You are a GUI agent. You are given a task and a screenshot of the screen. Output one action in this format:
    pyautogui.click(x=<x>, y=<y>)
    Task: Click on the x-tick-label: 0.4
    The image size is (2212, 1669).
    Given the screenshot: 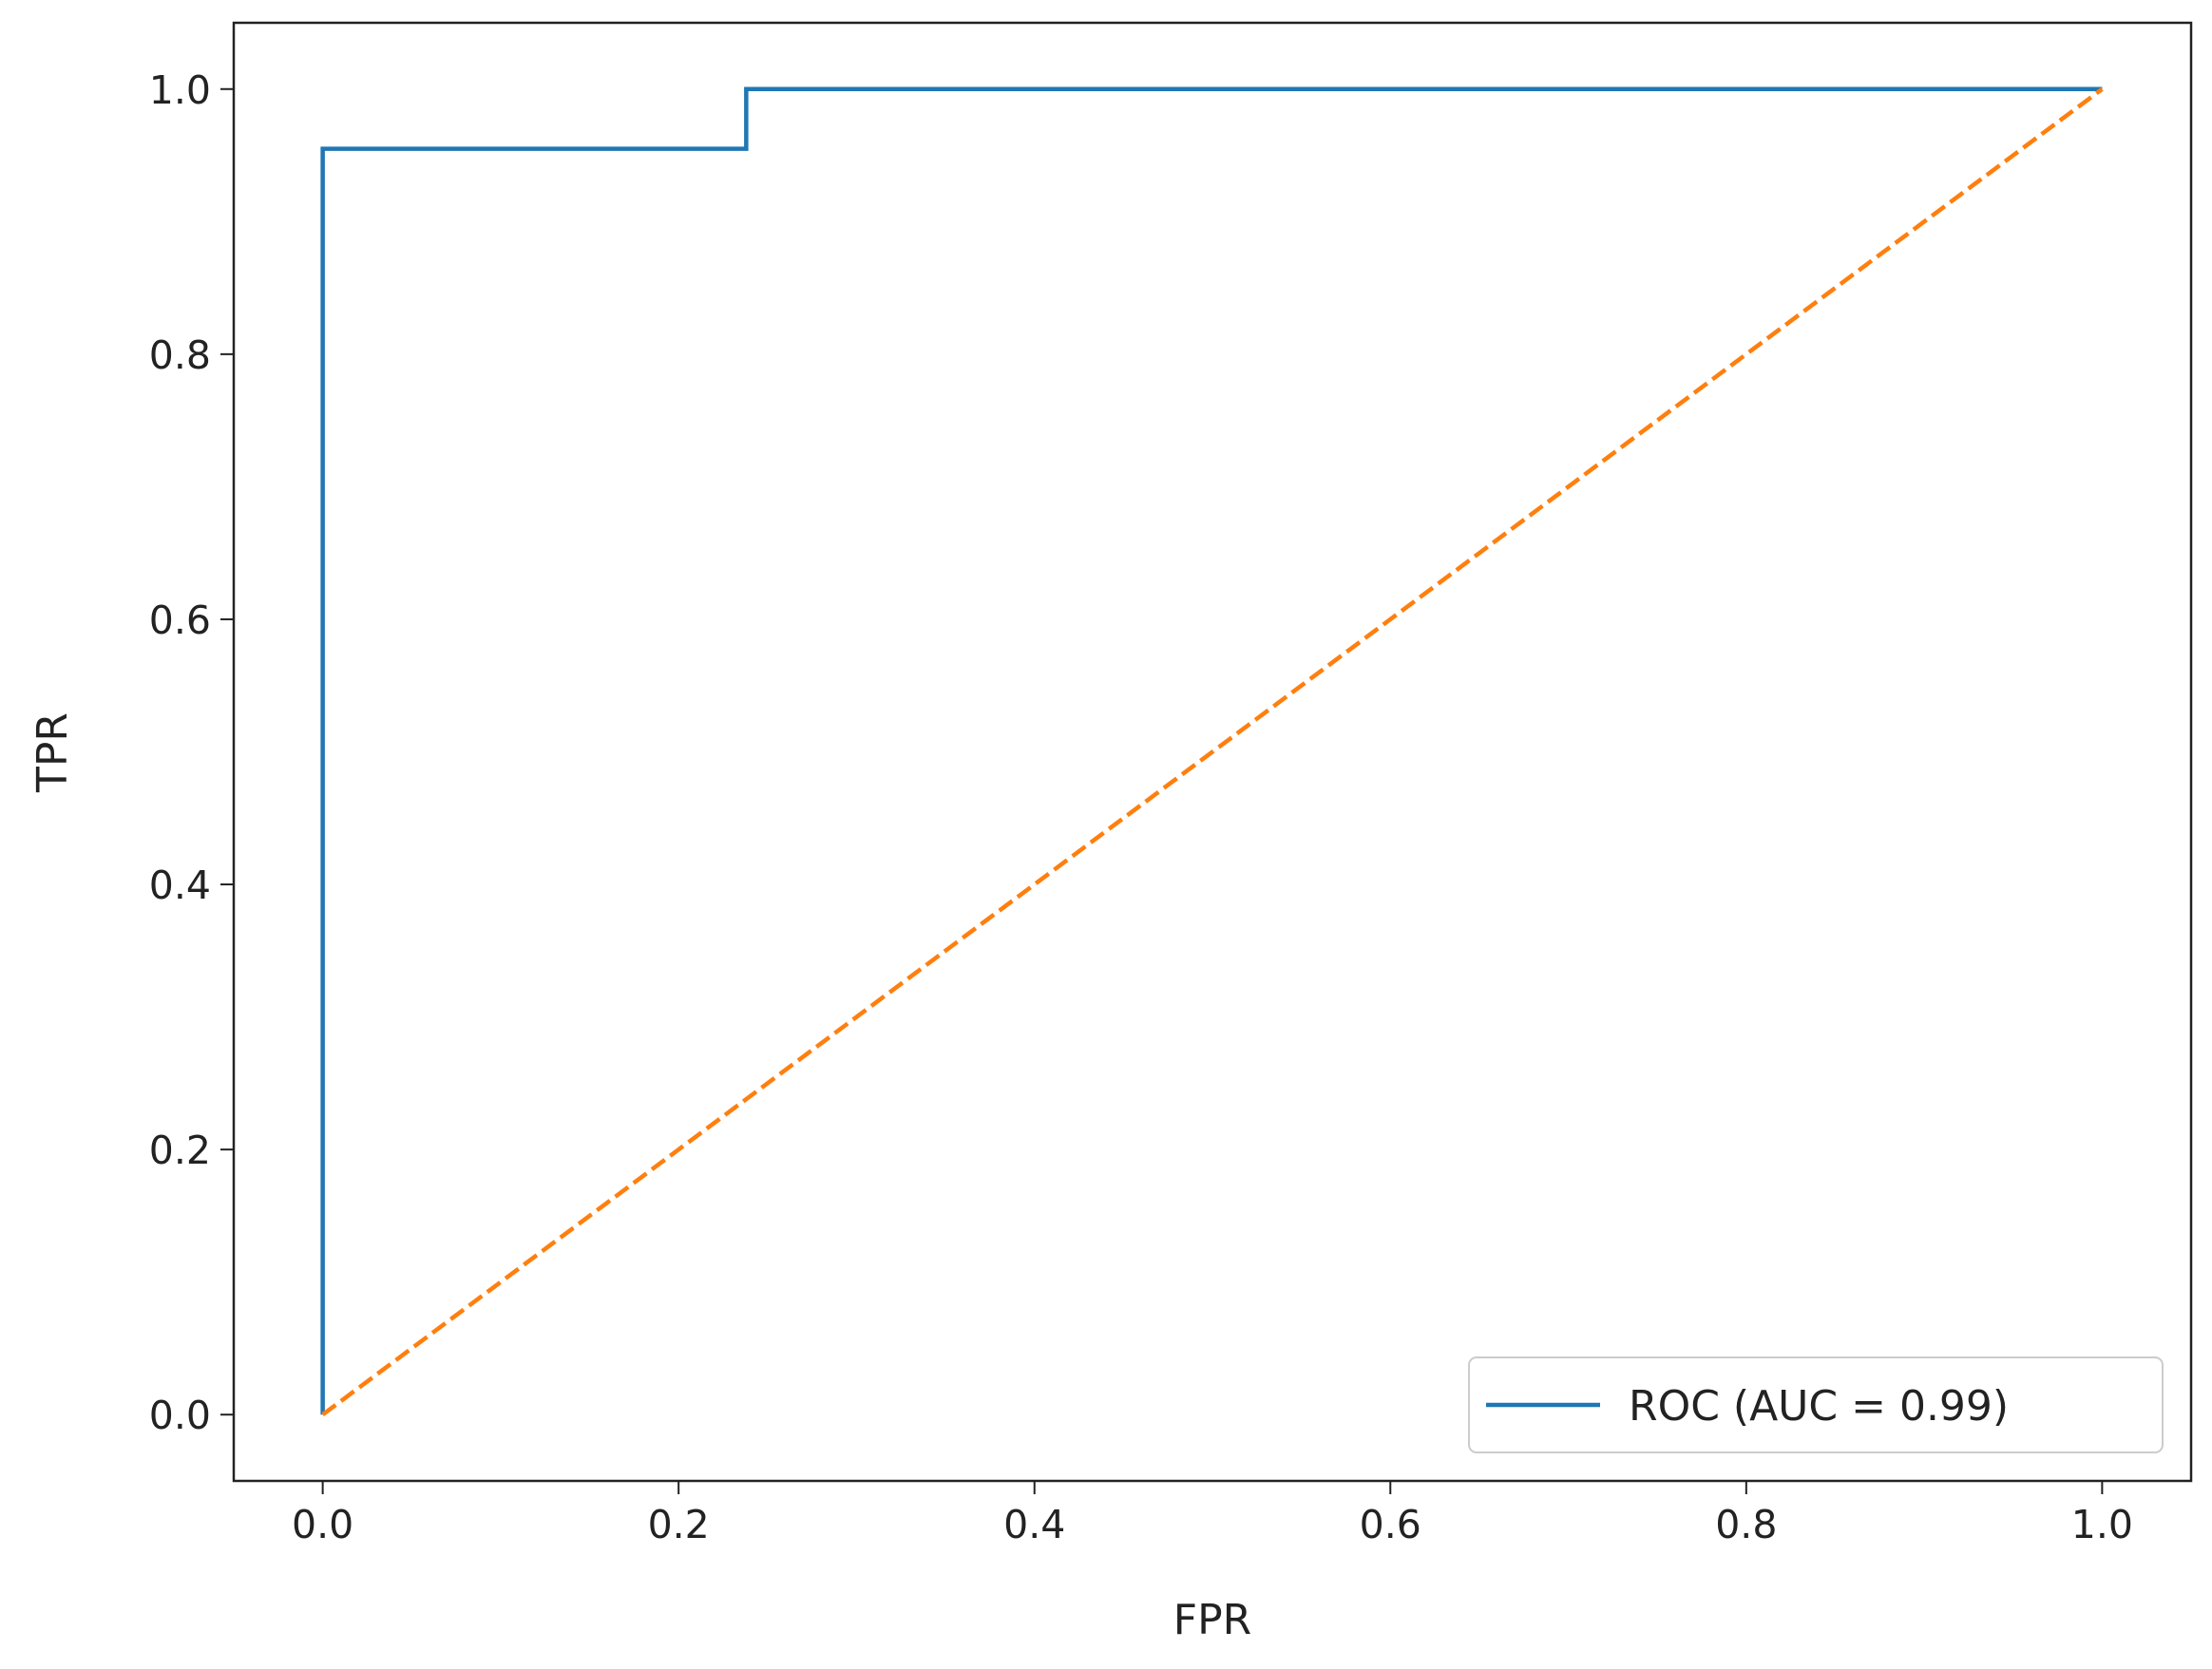 What is the action you would take?
    pyautogui.click(x=1034, y=1524)
    